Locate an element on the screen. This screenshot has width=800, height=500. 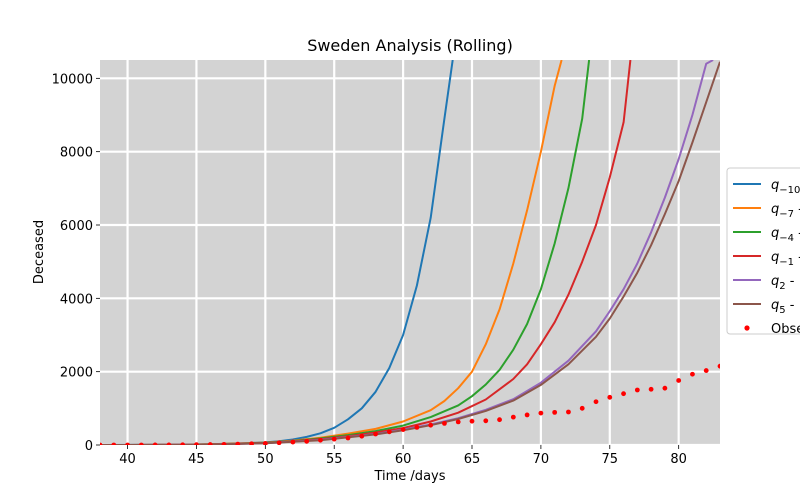
x-tick-label: 60 is located at coordinates (403, 459).